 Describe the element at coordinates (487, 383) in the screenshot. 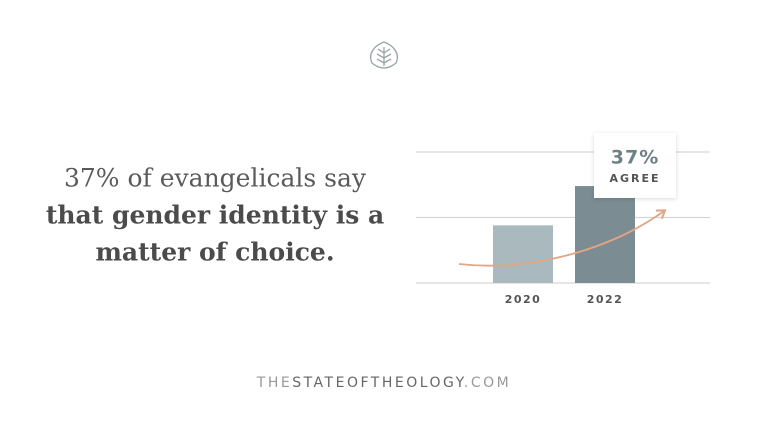

I see `footer-part: .COM` at that location.